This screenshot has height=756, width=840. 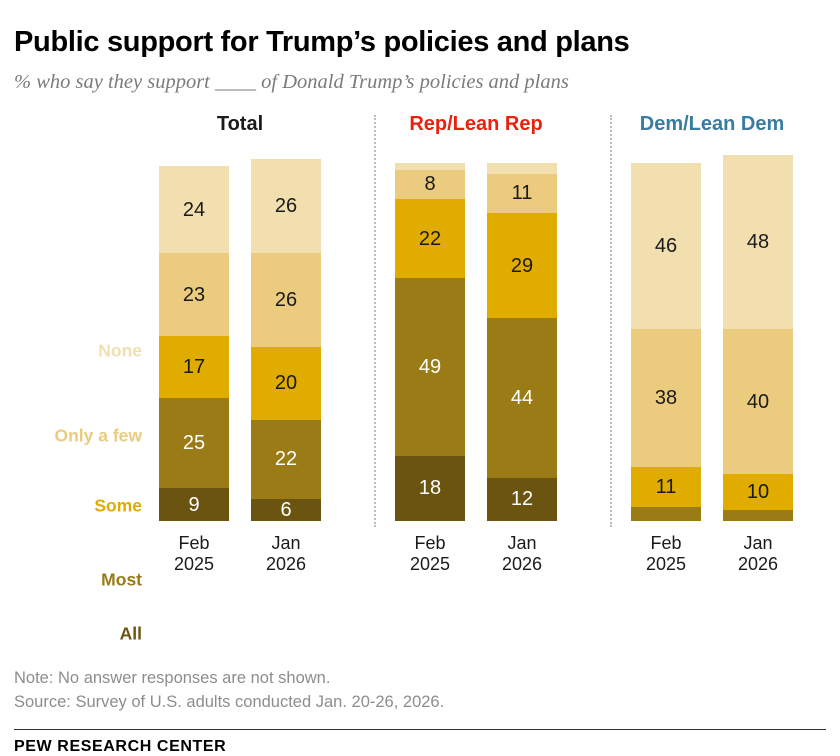 I want to click on bar-segment-none: 46, so click(x=666, y=246).